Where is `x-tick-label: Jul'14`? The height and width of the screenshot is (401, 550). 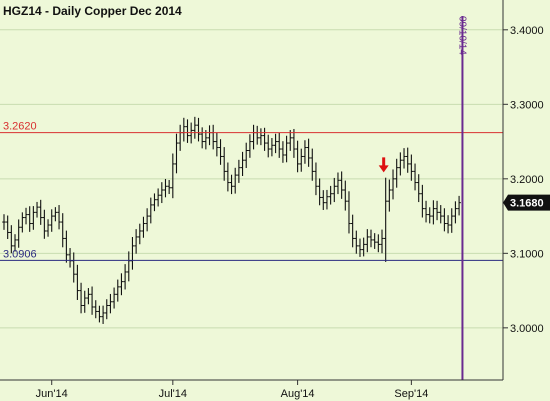
x-tick-label: Jul'14 is located at coordinates (173, 394).